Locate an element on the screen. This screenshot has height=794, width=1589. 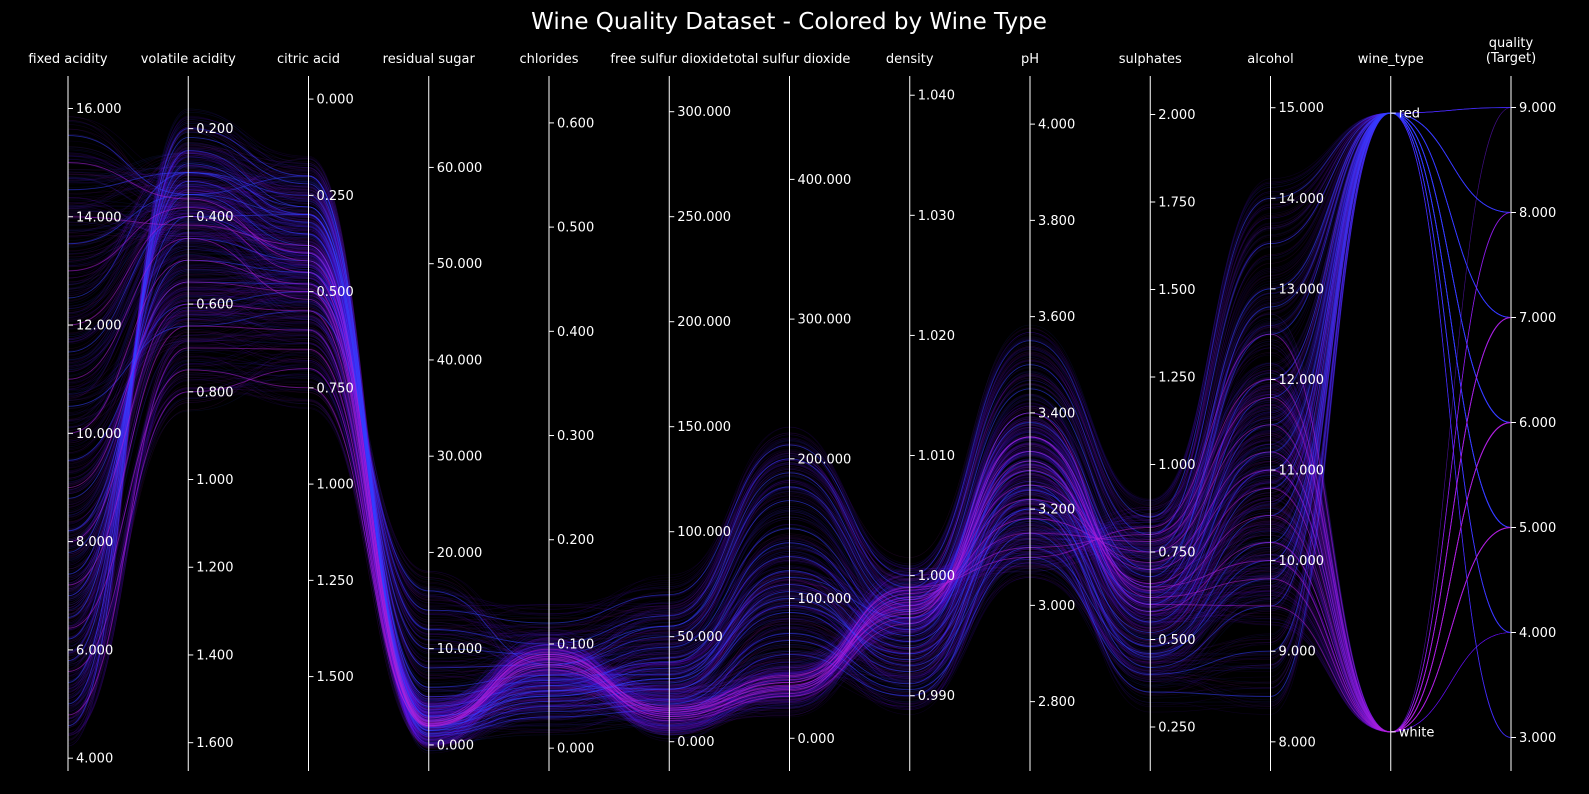
axis-tick-label: red is located at coordinates (1409, 114).